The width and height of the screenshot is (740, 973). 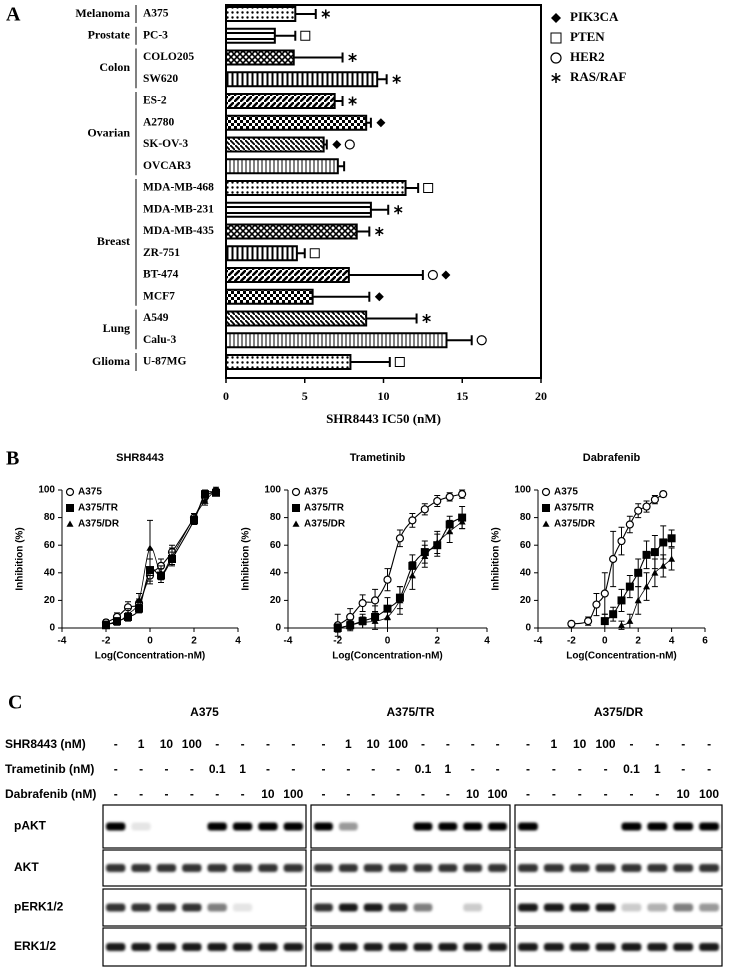 What do you see at coordinates (106, 641) in the screenshot?
I see `x-tick-label: -2` at bounding box center [106, 641].